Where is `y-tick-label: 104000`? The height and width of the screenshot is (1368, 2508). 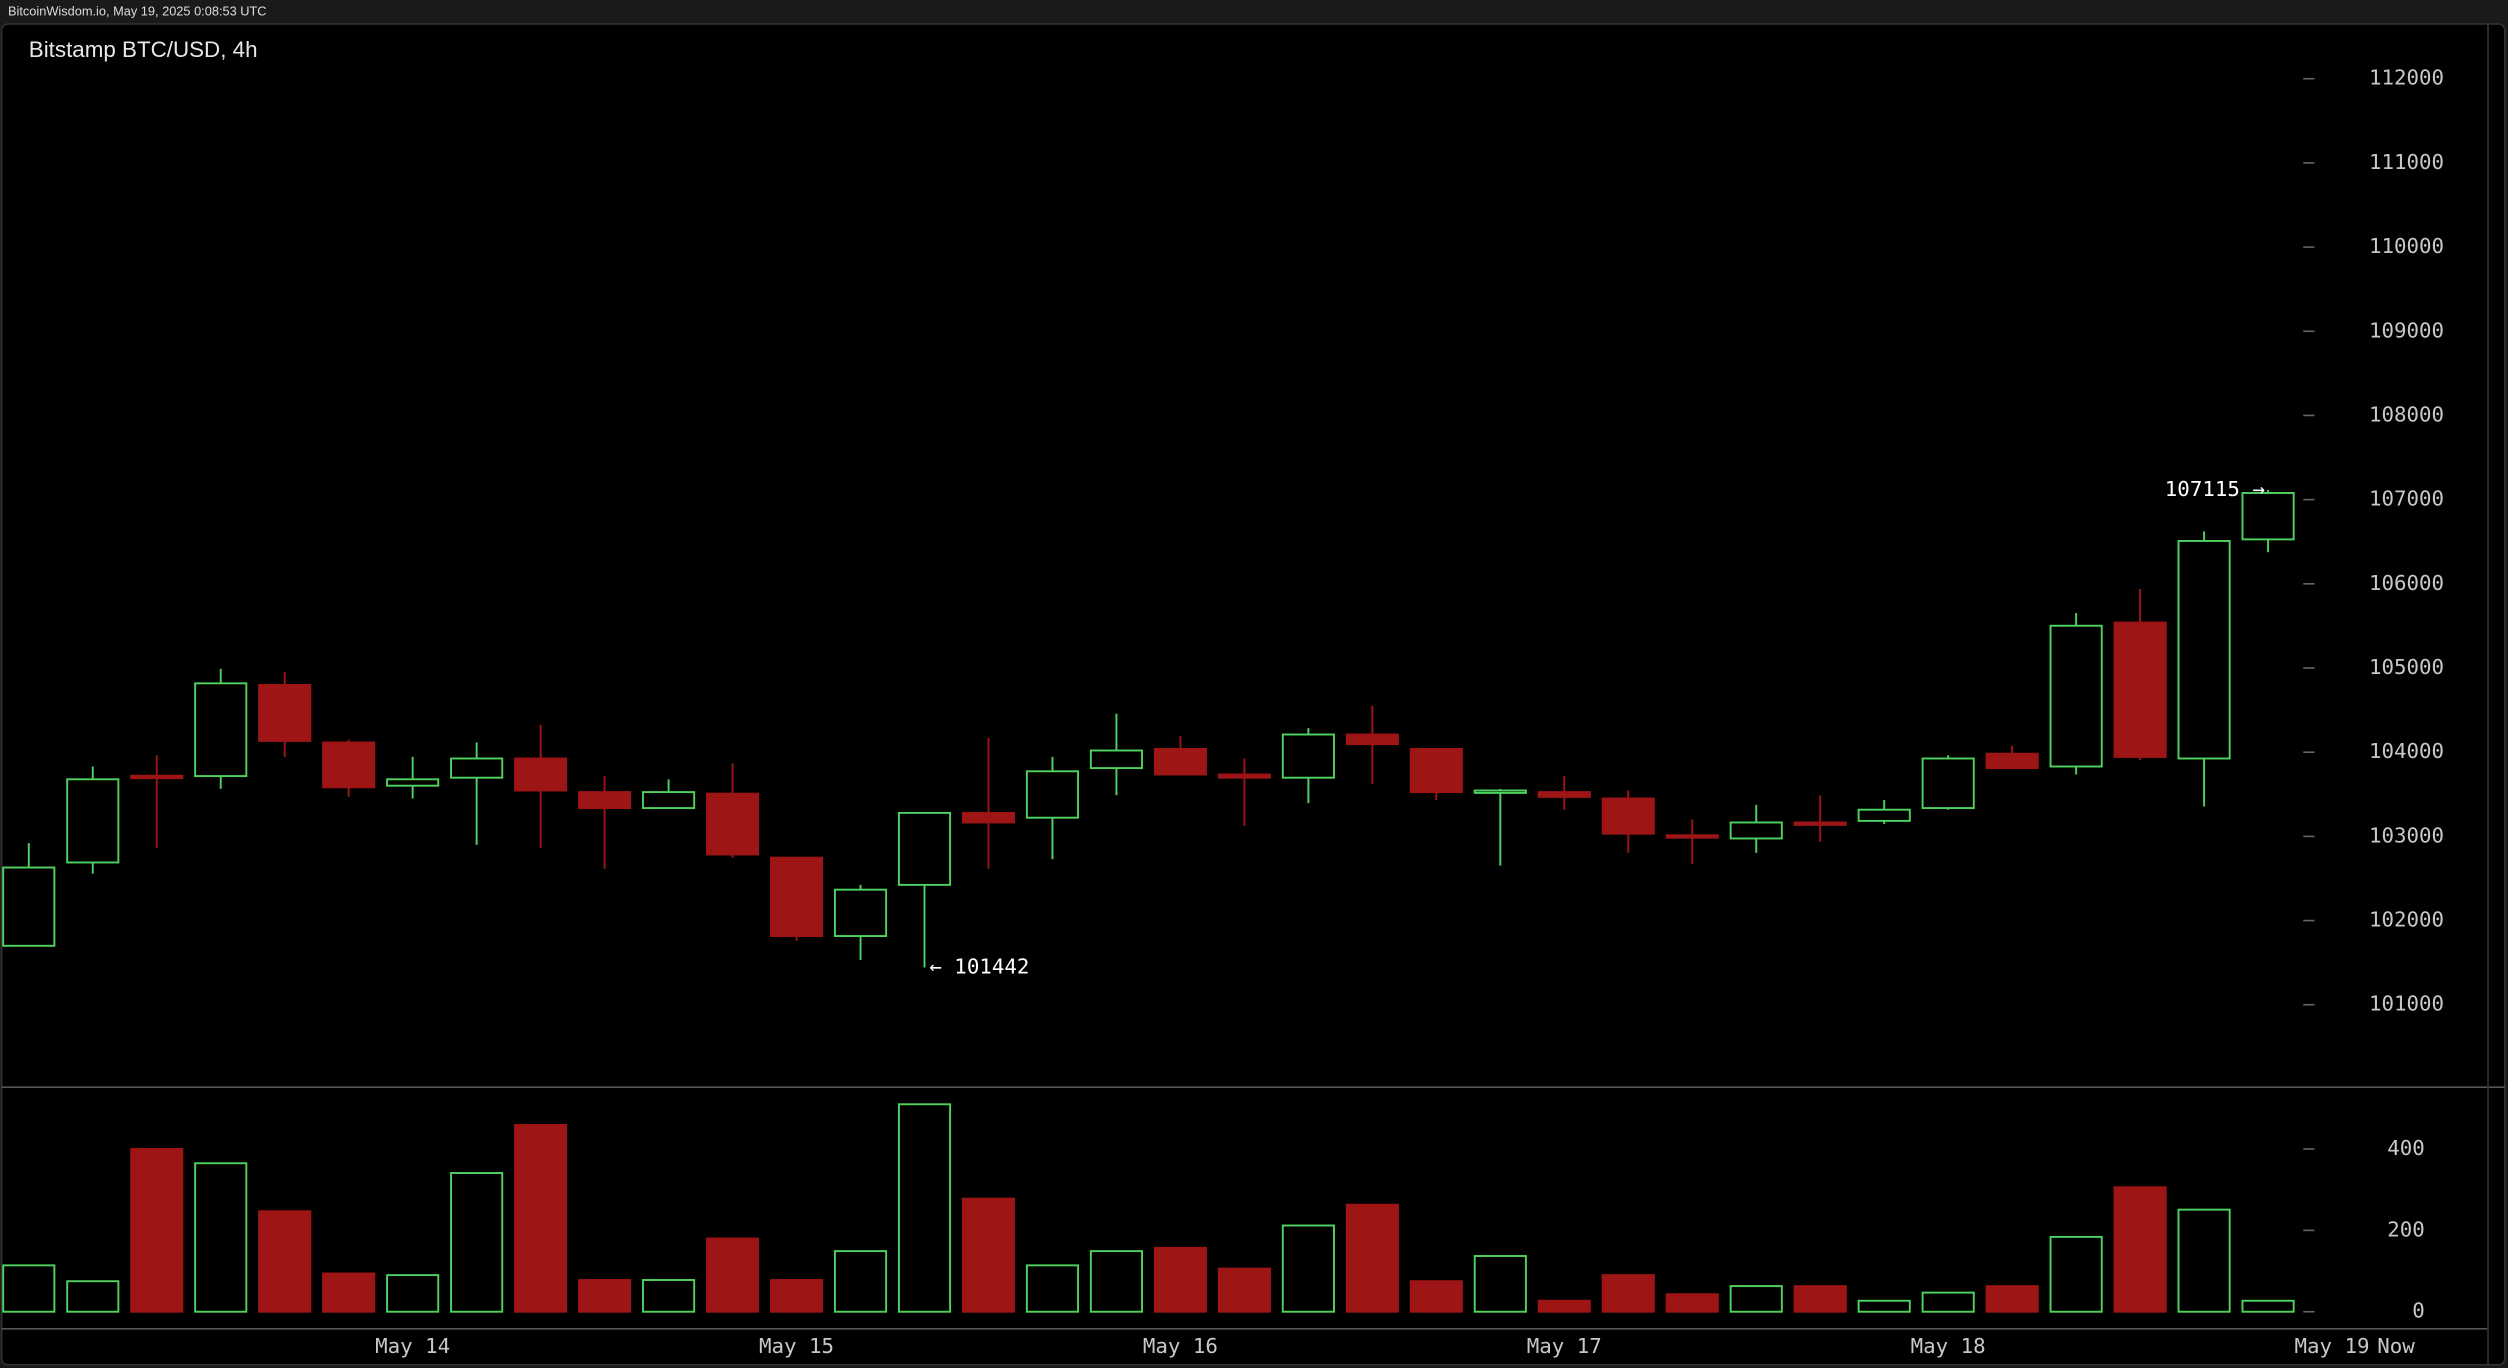 y-tick-label: 104000 is located at coordinates (2406, 751).